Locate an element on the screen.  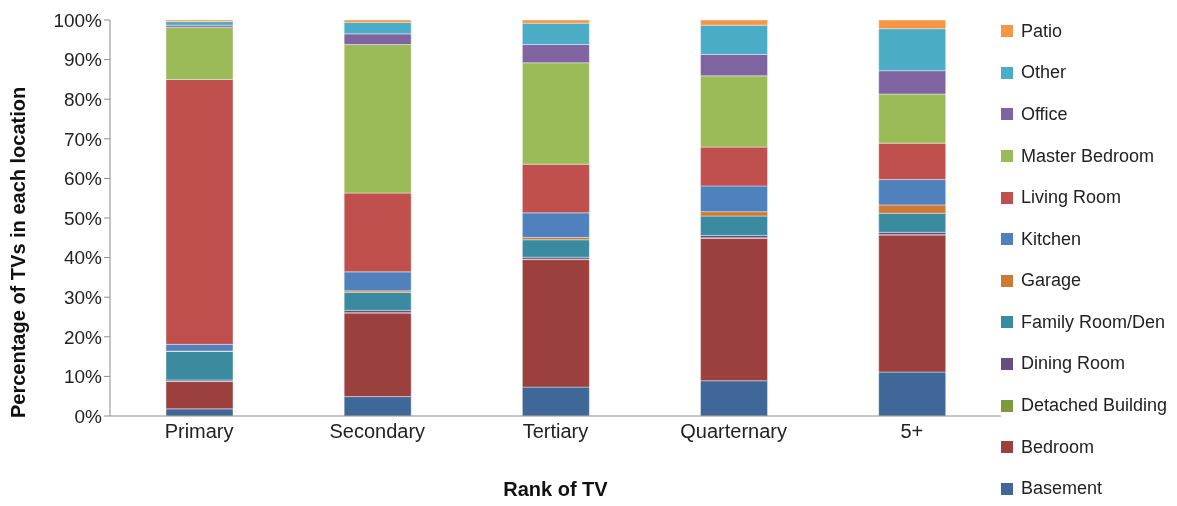
legend-label: Patio is located at coordinates (1041, 31).